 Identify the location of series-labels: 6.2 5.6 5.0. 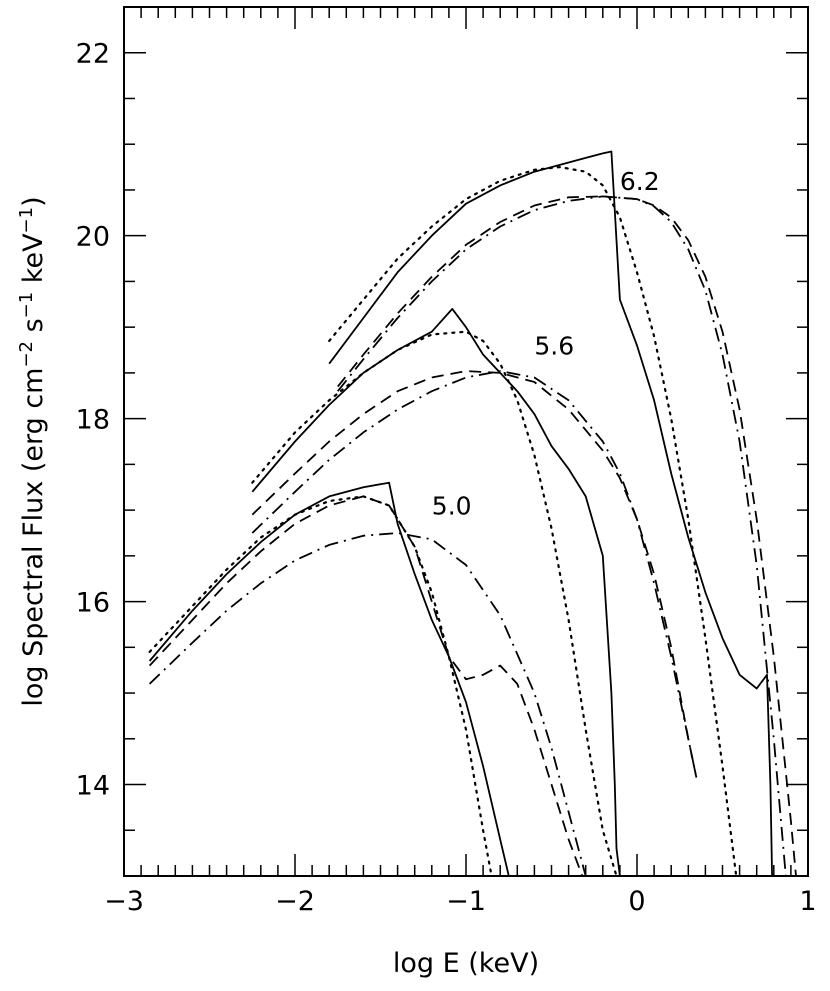
(546, 344).